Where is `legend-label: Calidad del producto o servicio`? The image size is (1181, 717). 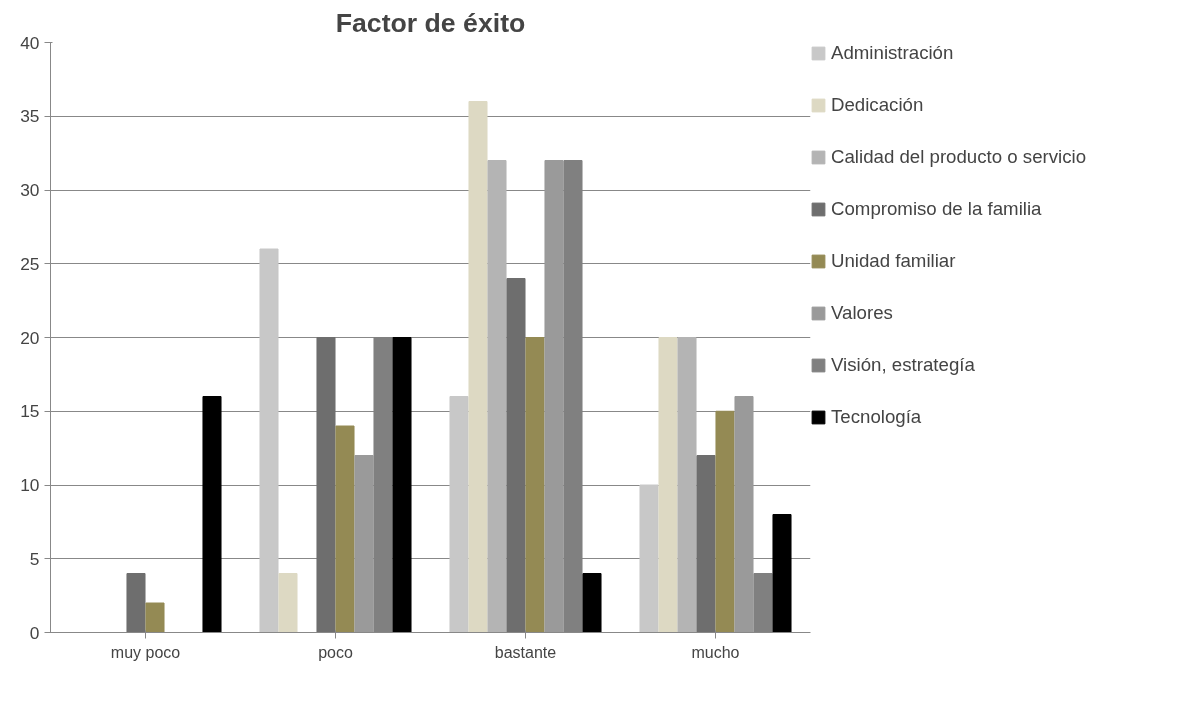 legend-label: Calidad del producto o servicio is located at coordinates (959, 157).